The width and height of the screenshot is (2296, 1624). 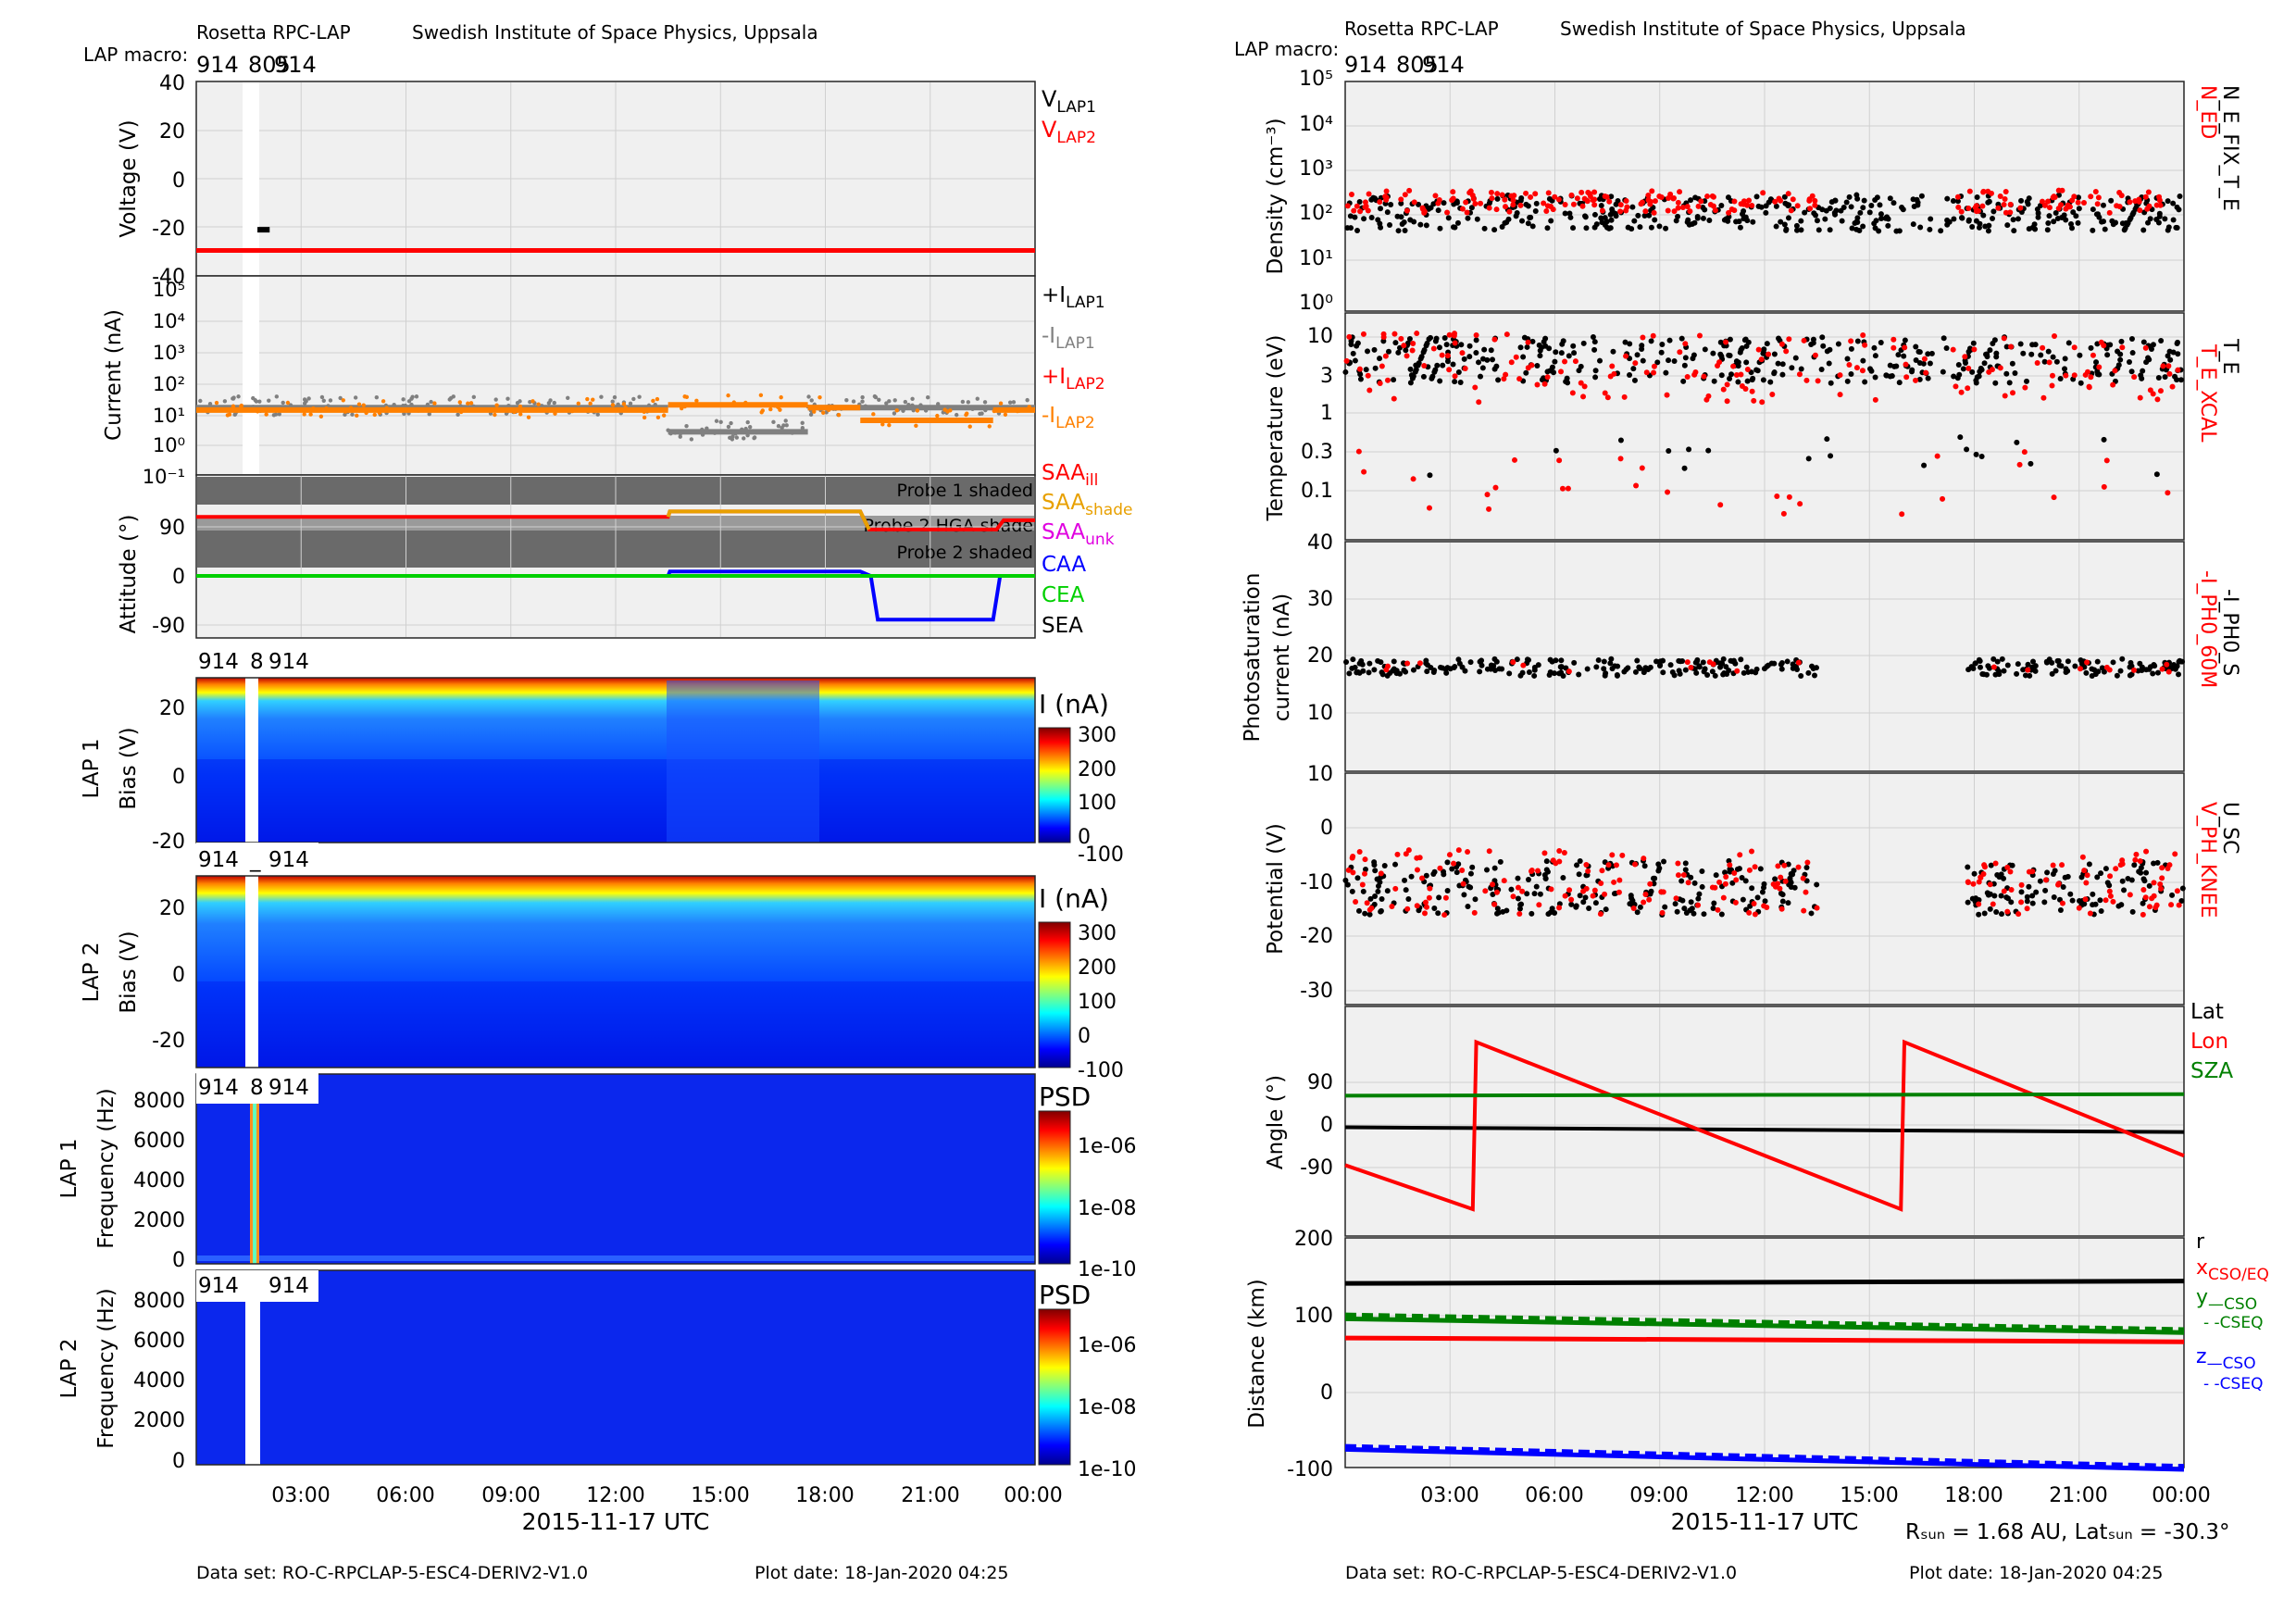 I want to click on right-macro-3: 914, so click(x=1443, y=65).